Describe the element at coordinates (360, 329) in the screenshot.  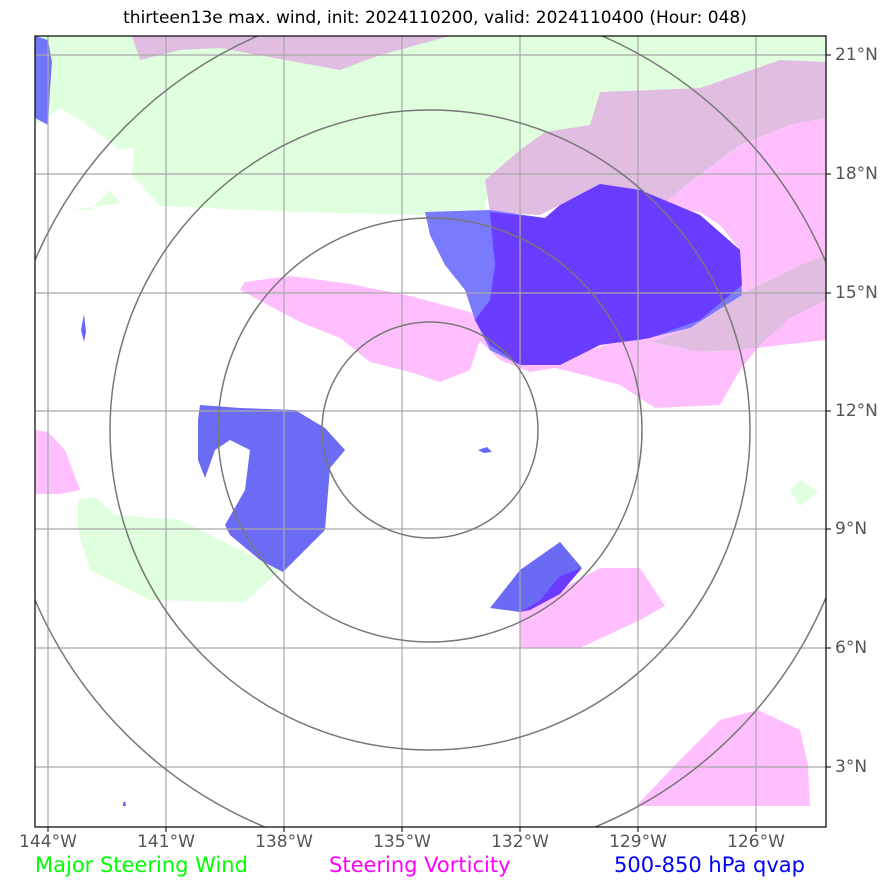
I see `vorticity-central` at that location.